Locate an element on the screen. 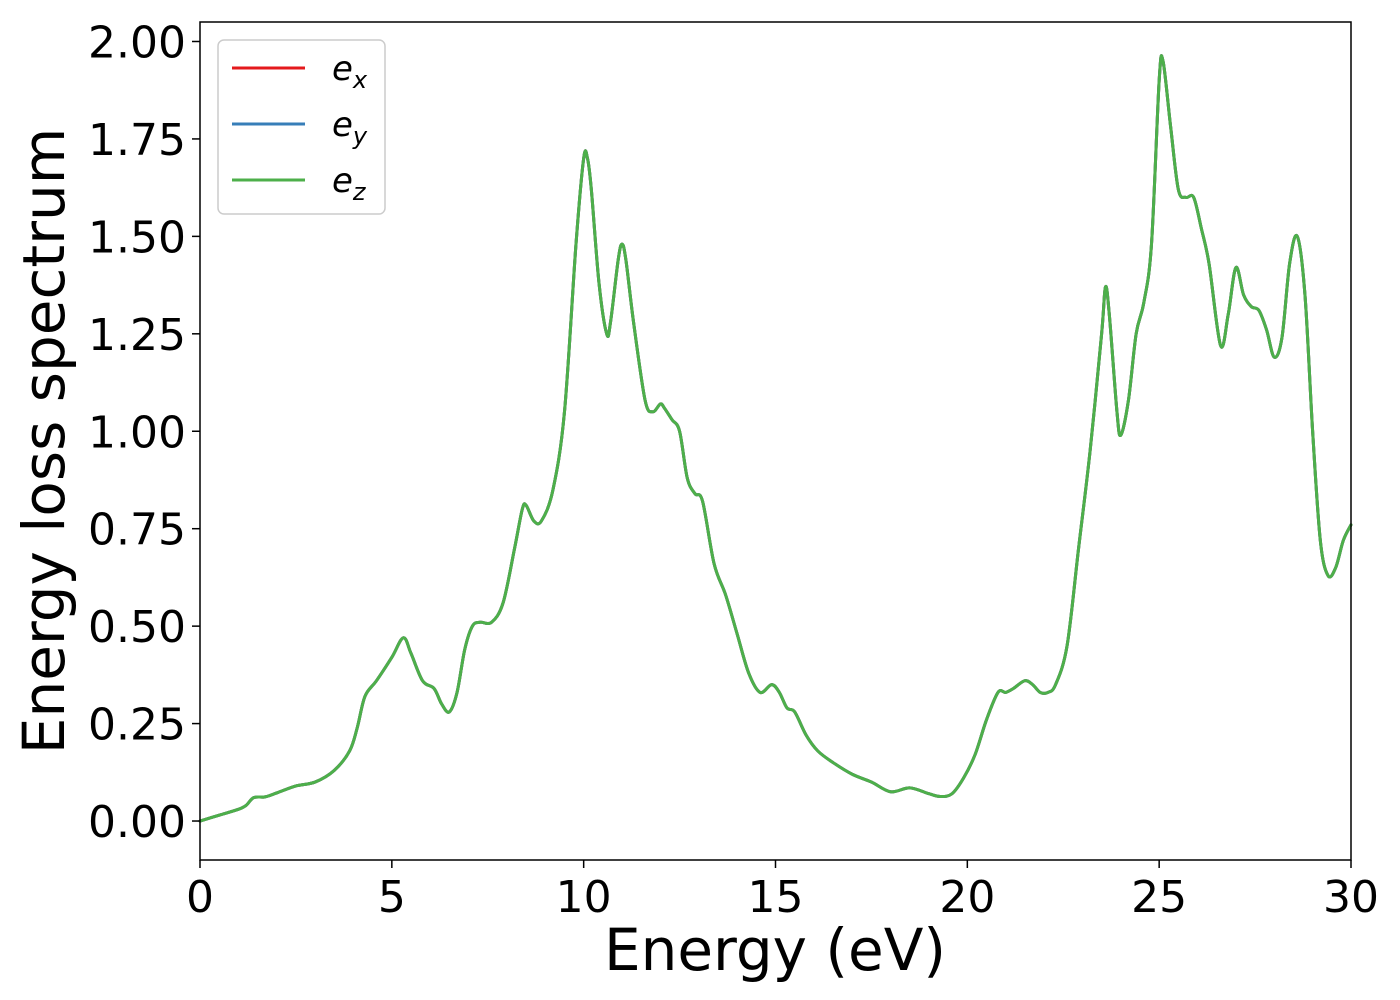 The width and height of the screenshot is (1400, 1000). x-tick-label: 10 is located at coordinates (584, 897).